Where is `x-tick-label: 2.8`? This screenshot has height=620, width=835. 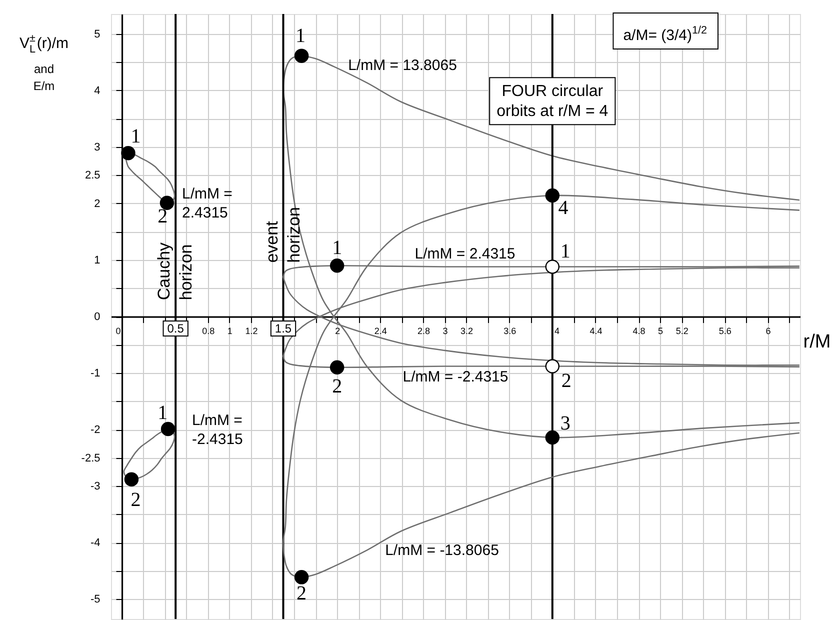
x-tick-label: 2.8 is located at coordinates (423, 331).